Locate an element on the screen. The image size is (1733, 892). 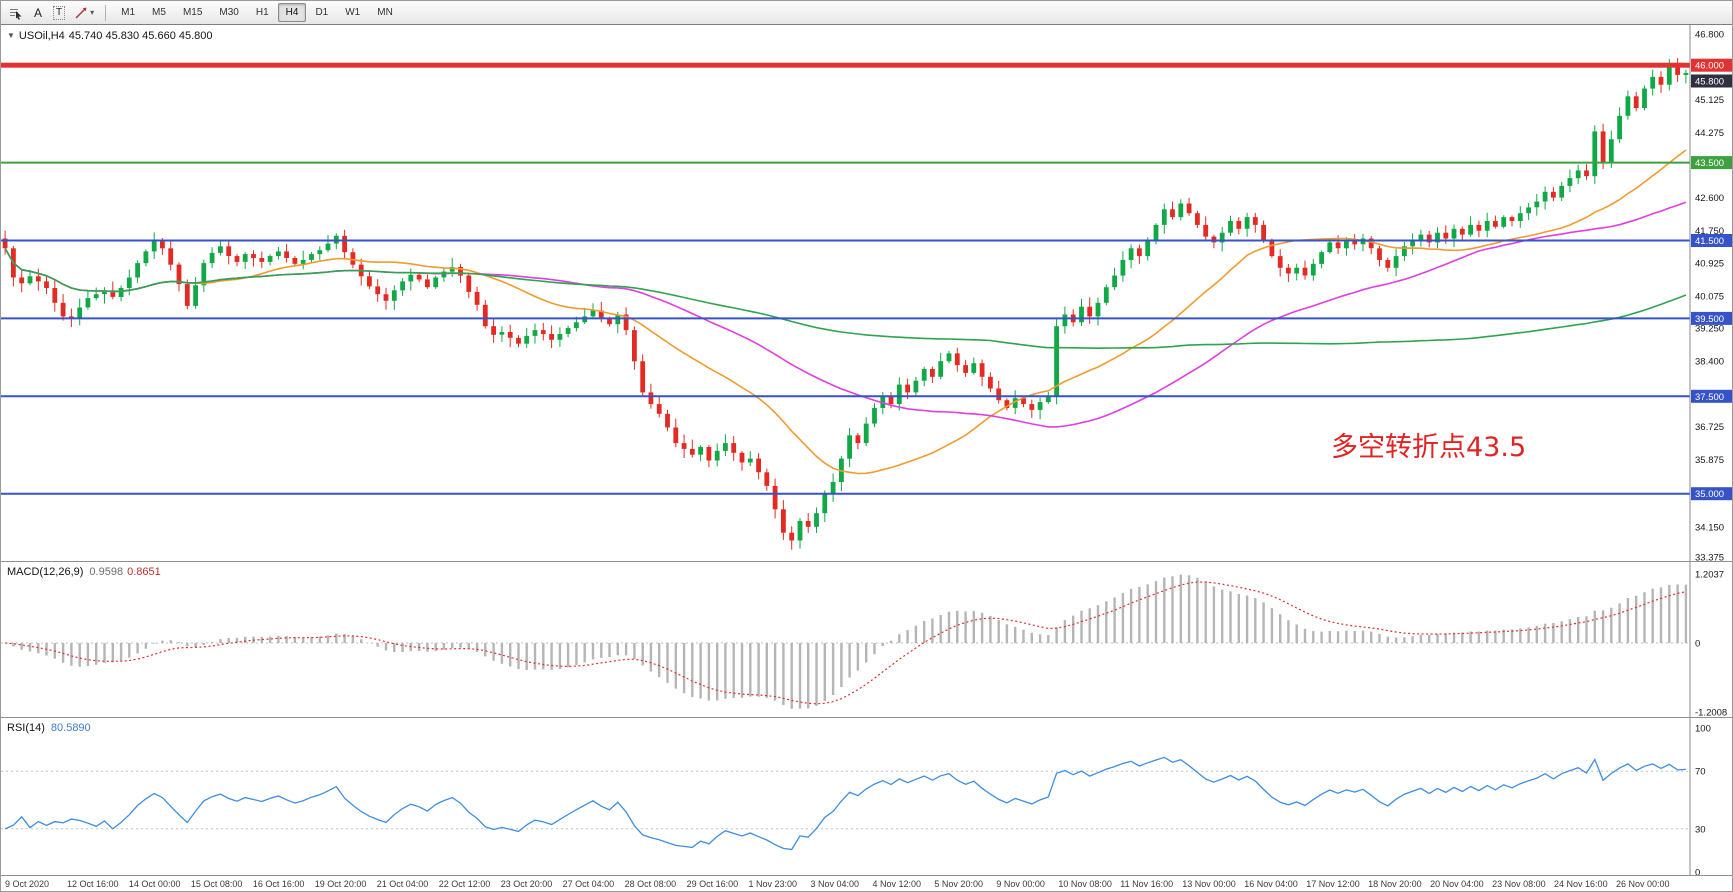
time-axis-label: 17 Nov 12:00 is located at coordinates (1333, 884).